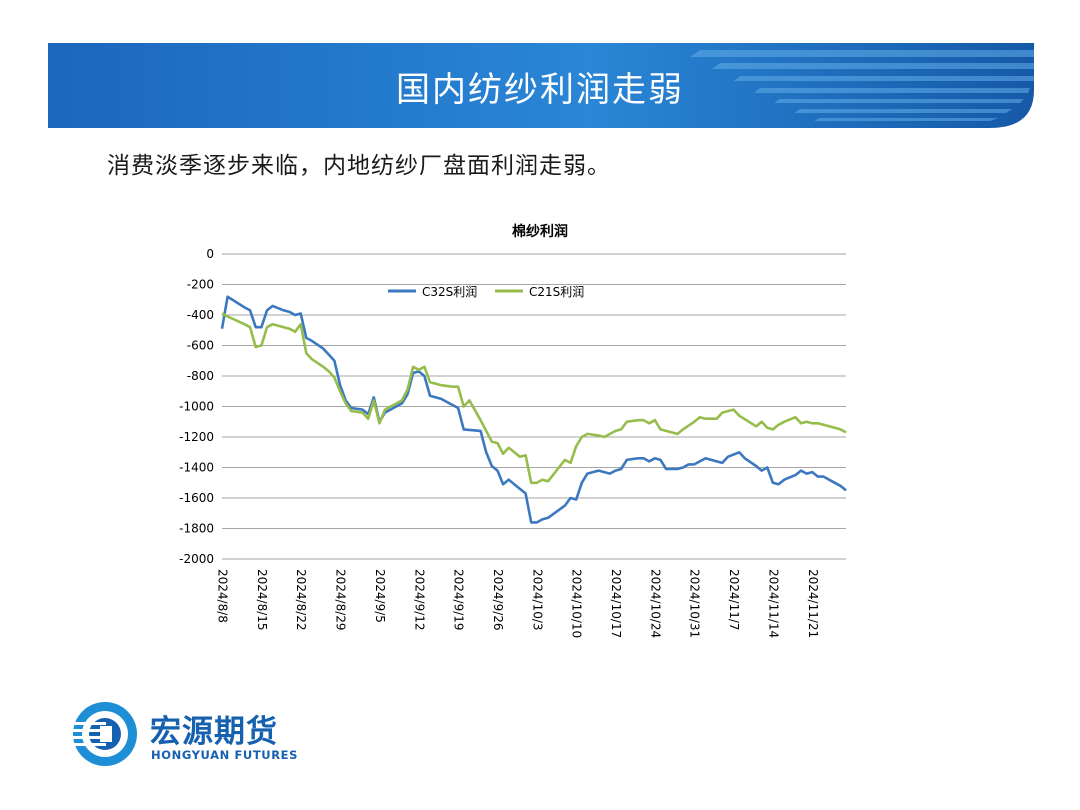  Describe the element at coordinates (498, 600) in the screenshot. I see `x-tick-label: 2024/9/26` at that location.